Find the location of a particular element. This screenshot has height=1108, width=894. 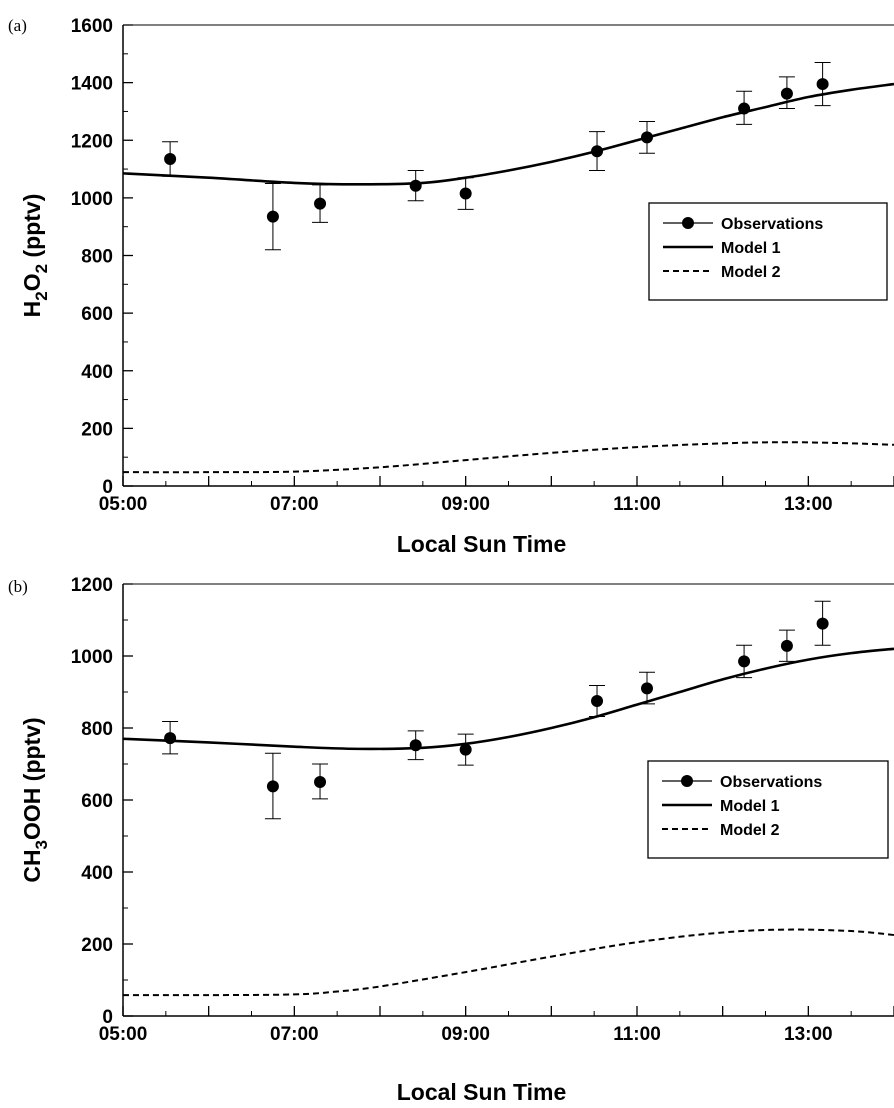

y-axis-title-part: O is located at coordinates (32, 282).